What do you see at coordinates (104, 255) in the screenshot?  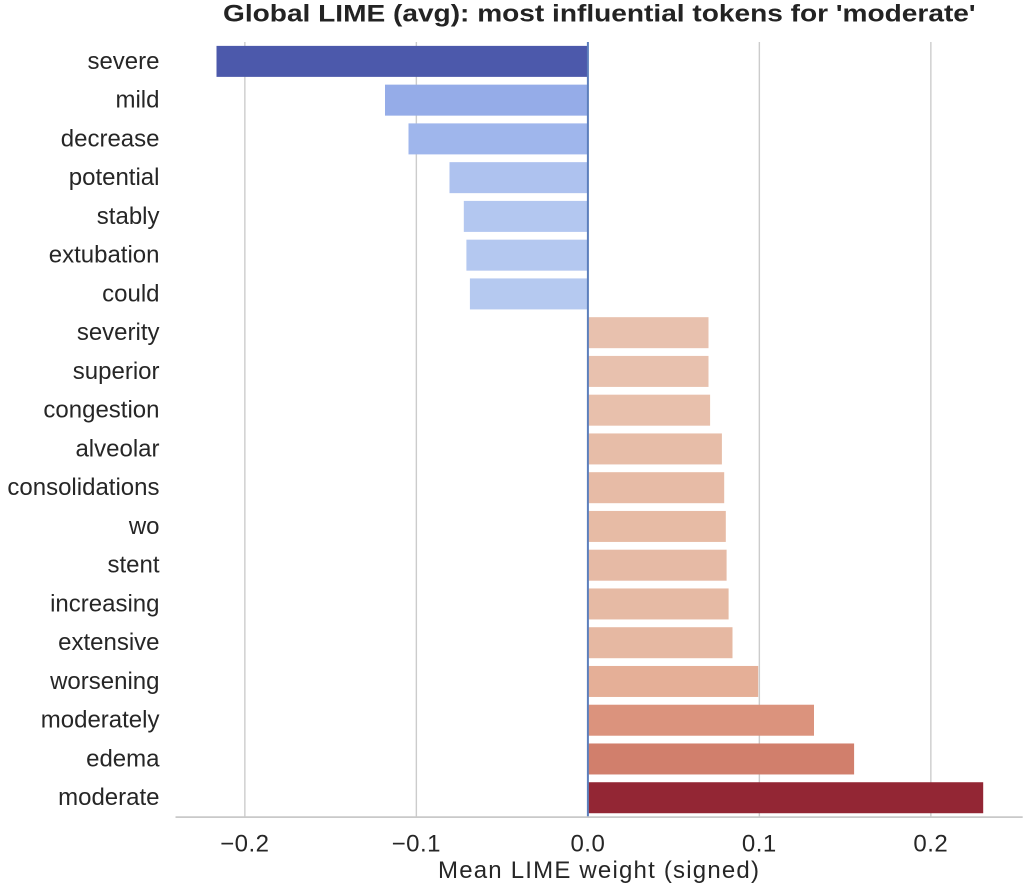 I see `svg-text: extubation` at bounding box center [104, 255].